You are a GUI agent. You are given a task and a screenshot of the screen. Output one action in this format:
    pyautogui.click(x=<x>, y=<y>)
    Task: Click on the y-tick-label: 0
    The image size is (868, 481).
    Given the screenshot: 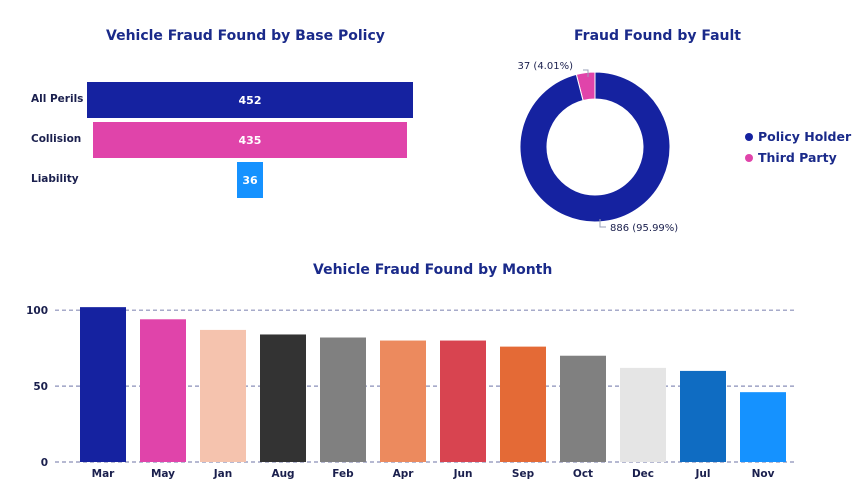 What is the action you would take?
    pyautogui.click(x=44, y=463)
    